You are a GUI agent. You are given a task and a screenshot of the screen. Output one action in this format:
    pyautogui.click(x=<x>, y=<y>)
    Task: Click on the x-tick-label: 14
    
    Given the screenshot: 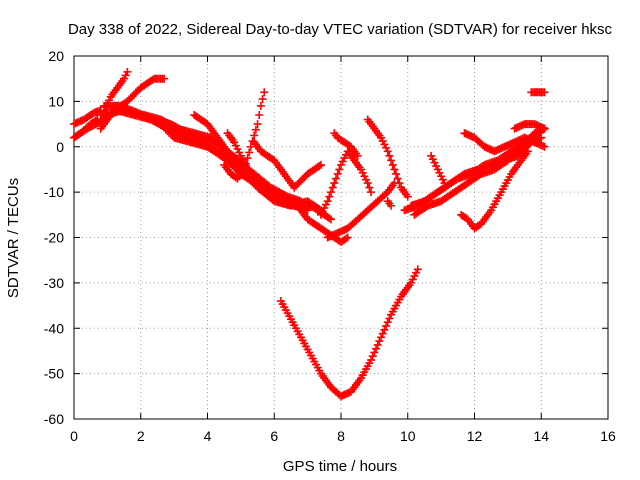 What is the action you would take?
    pyautogui.click(x=541, y=436)
    